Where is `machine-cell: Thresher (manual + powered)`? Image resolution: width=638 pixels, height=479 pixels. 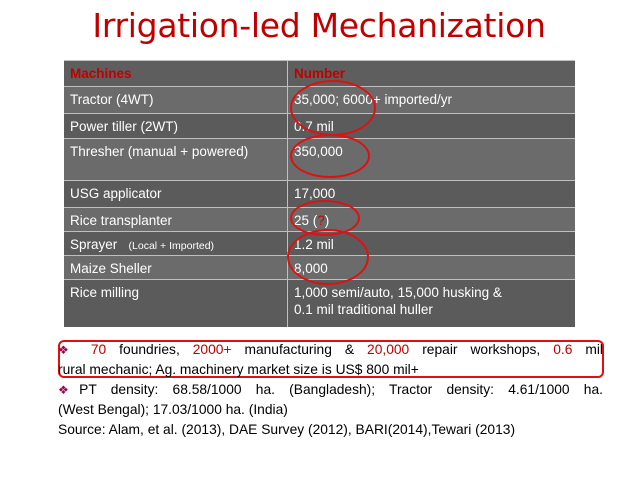
machine-cell: Thresher (manual + powered) is located at coordinates (176, 159).